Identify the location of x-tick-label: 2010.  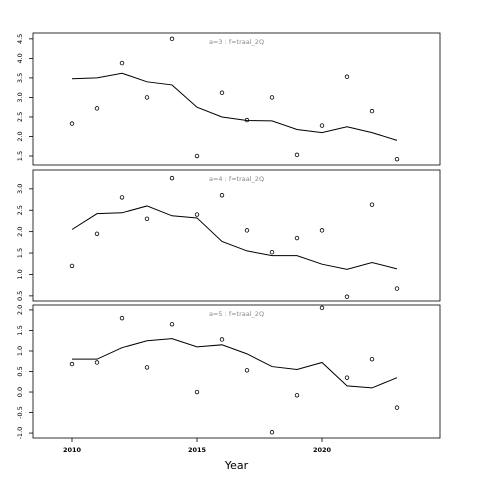
(72, 450).